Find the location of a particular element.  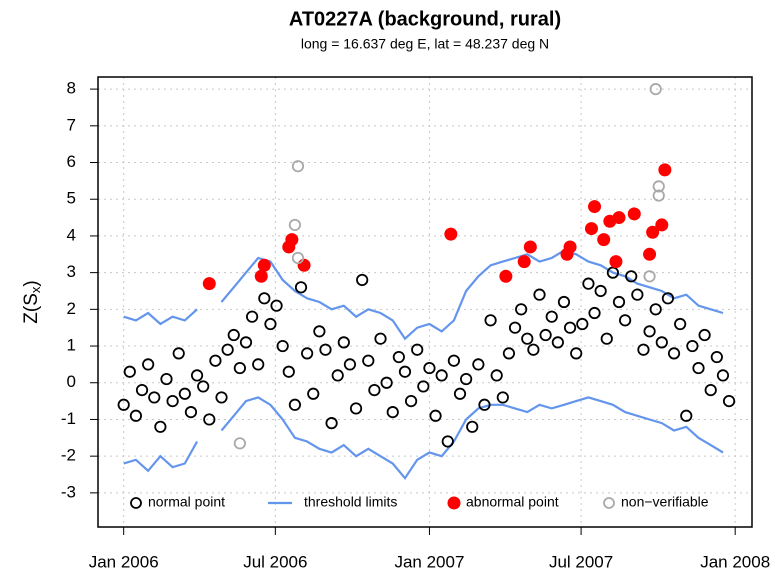

legend-label: normal point is located at coordinates (186, 502).